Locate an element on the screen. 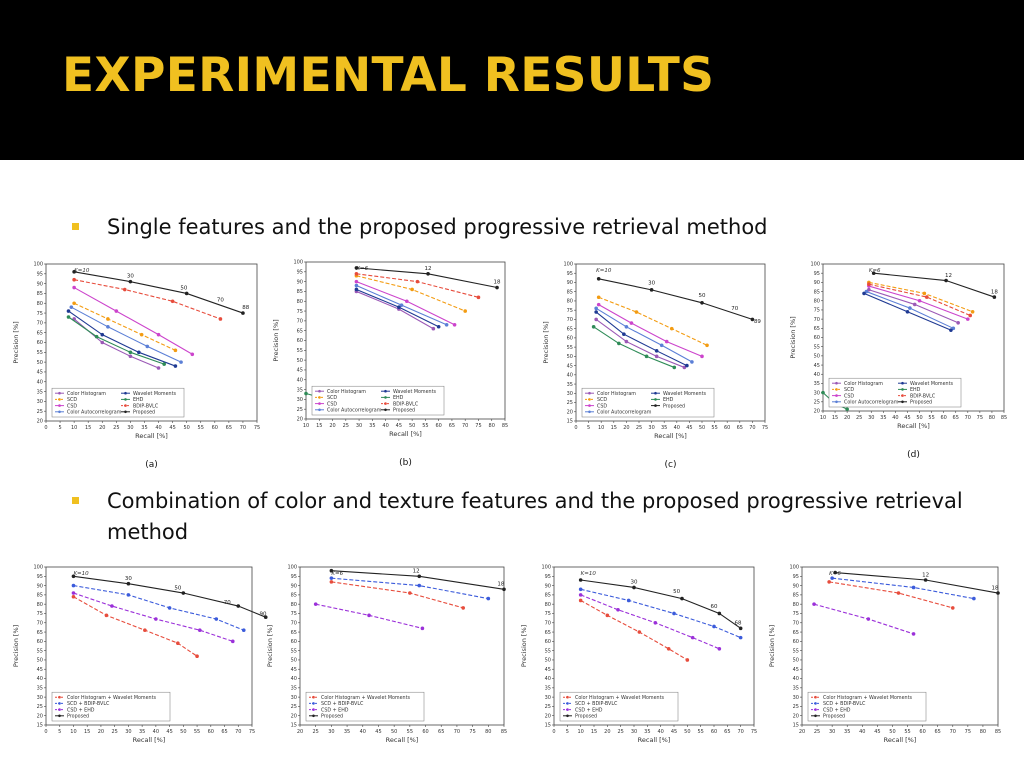 The width and height of the screenshot is (1024, 768). point-annotation: 89 is located at coordinates (757, 322).